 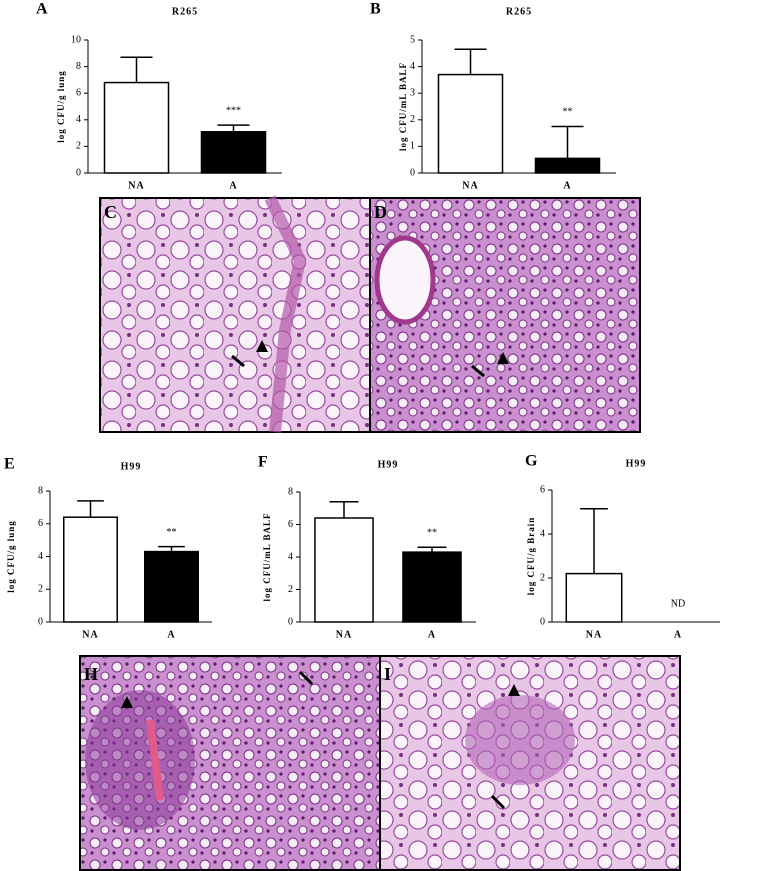 What do you see at coordinates (230, 763) in the screenshot?
I see `histology-h: H` at bounding box center [230, 763].